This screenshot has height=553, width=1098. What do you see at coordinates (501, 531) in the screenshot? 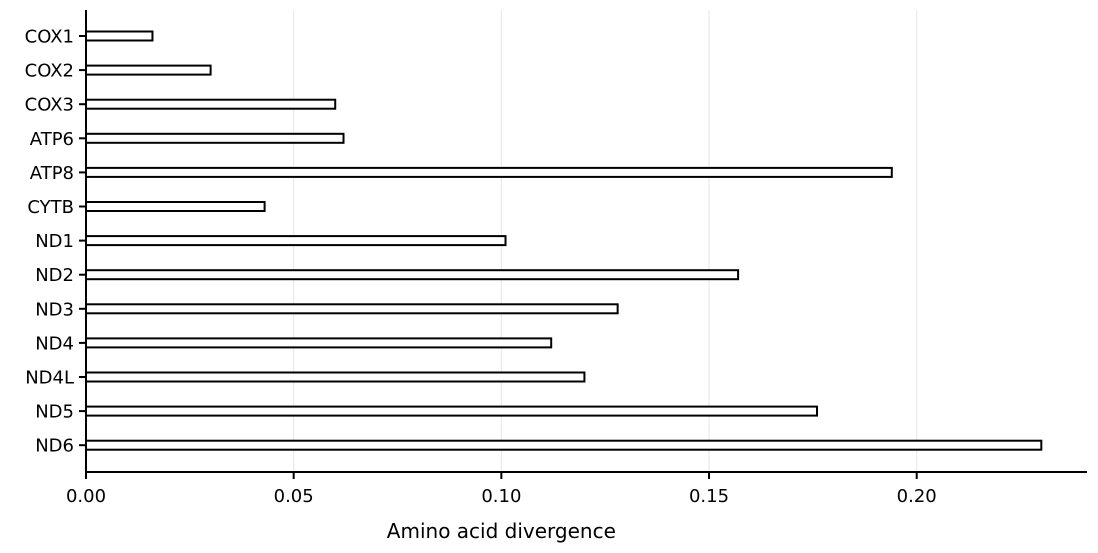
I see `x-axis-title: Amino acid divergence` at bounding box center [501, 531].